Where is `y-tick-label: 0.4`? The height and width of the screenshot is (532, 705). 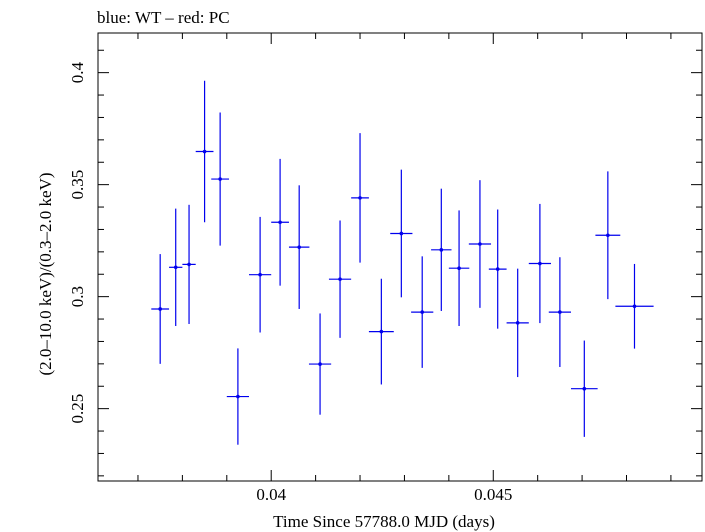
y-tick-label: 0.4 is located at coordinates (77, 73).